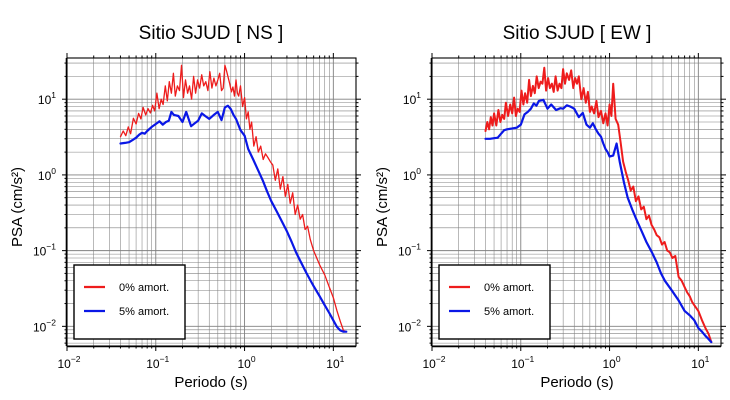 The height and width of the screenshot is (400, 730). I want to click on chart-title: Sitio SJUD [ NS ], so click(211, 33).